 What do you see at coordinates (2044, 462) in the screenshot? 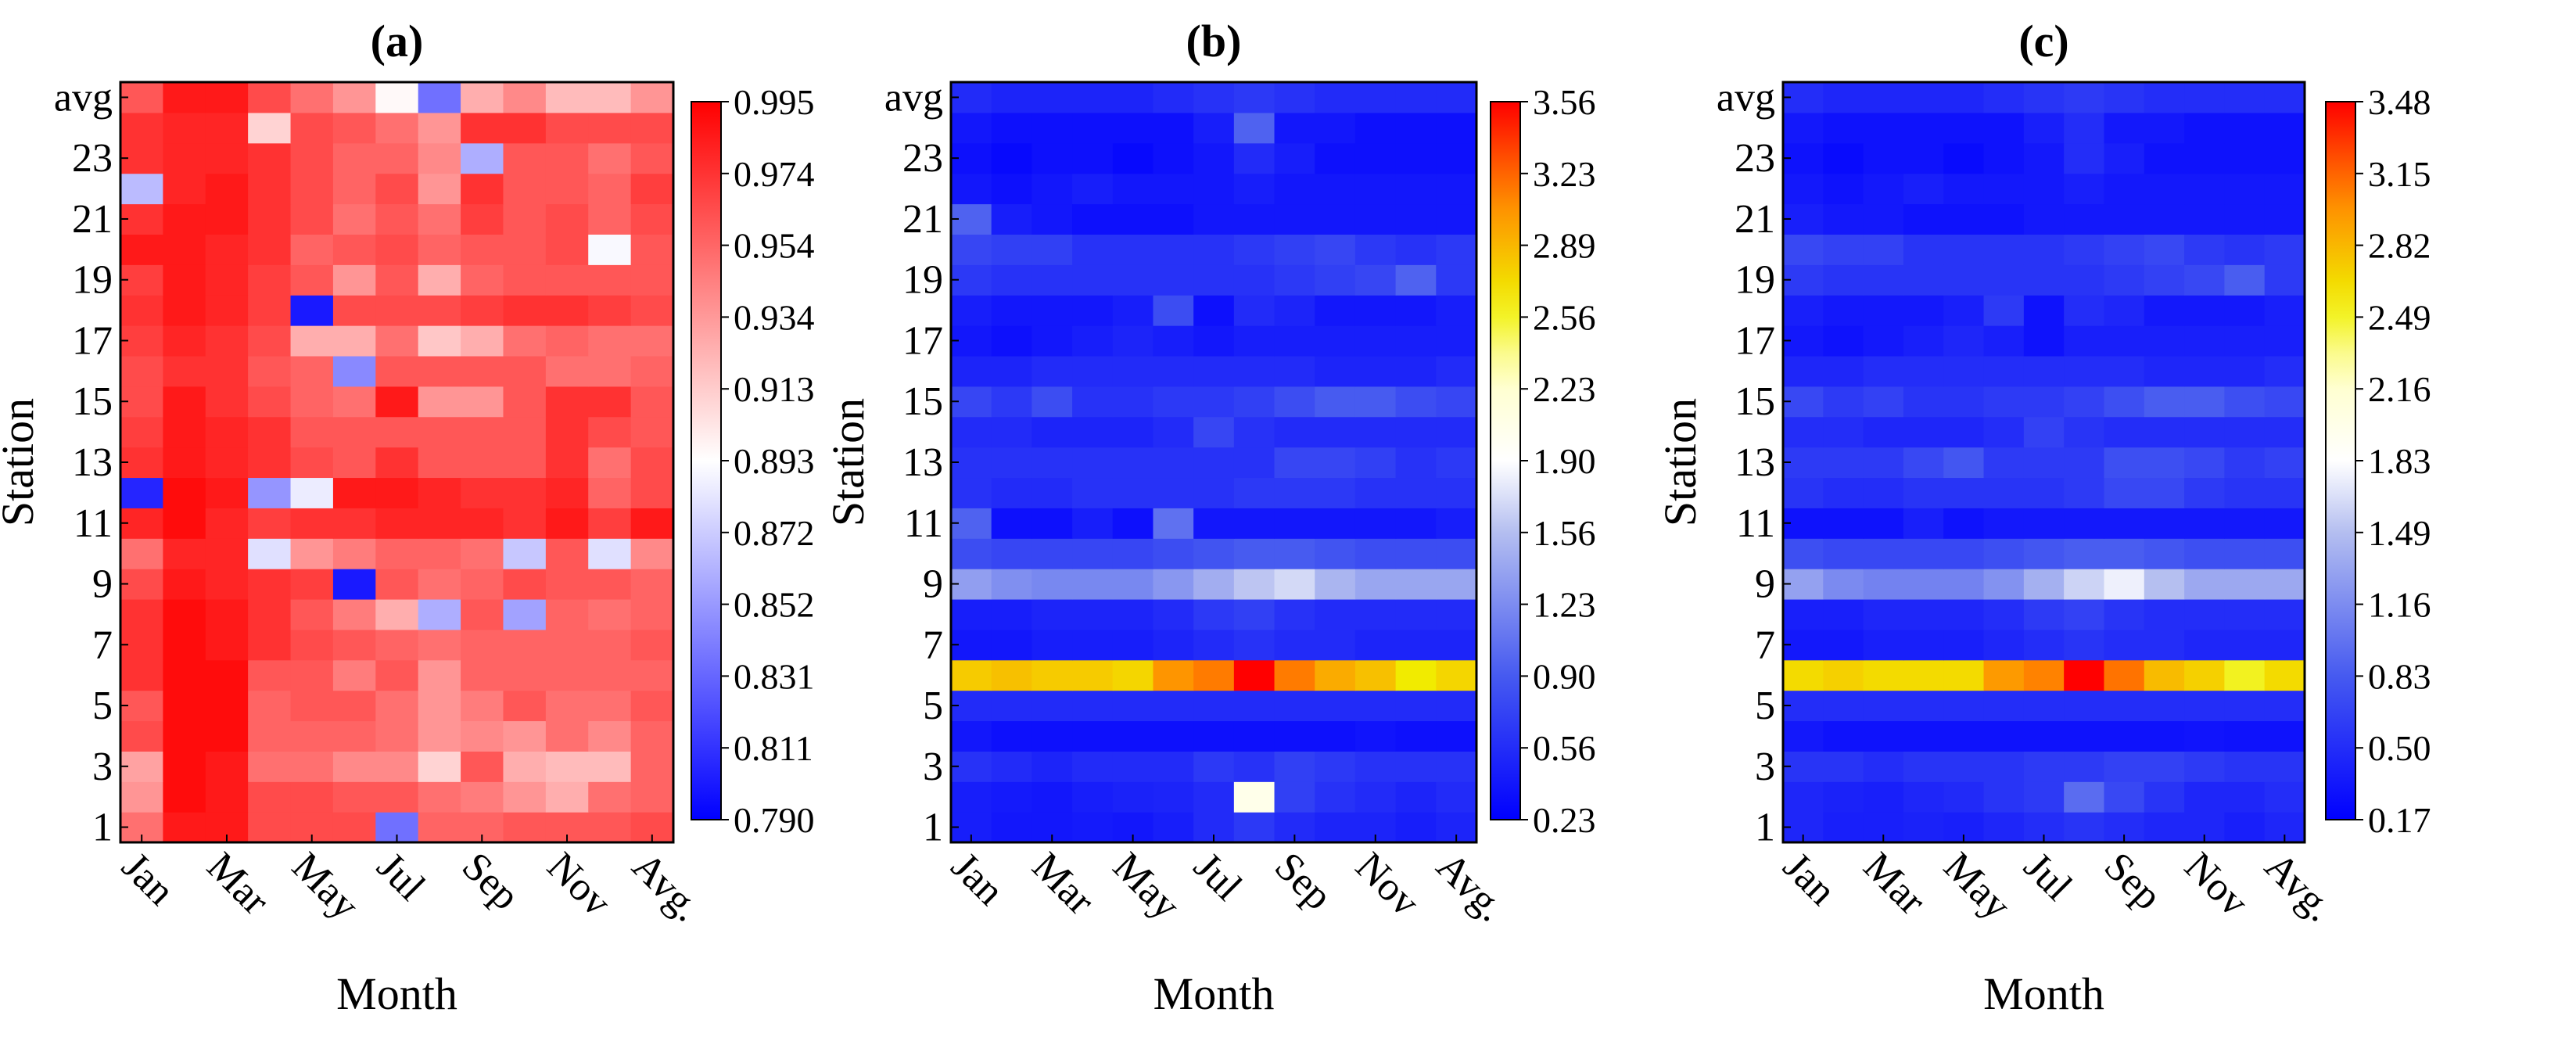
I see `heatmap-cells` at bounding box center [2044, 462].